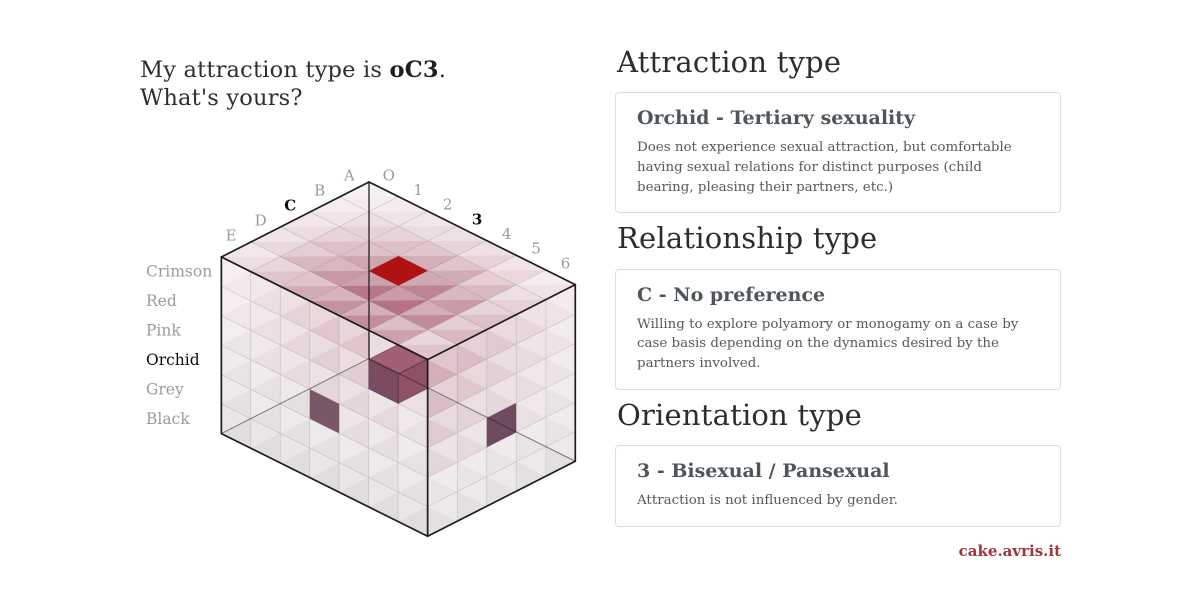  What do you see at coordinates (1009, 550) in the screenshot?
I see `site-link: cake.avris.it` at bounding box center [1009, 550].